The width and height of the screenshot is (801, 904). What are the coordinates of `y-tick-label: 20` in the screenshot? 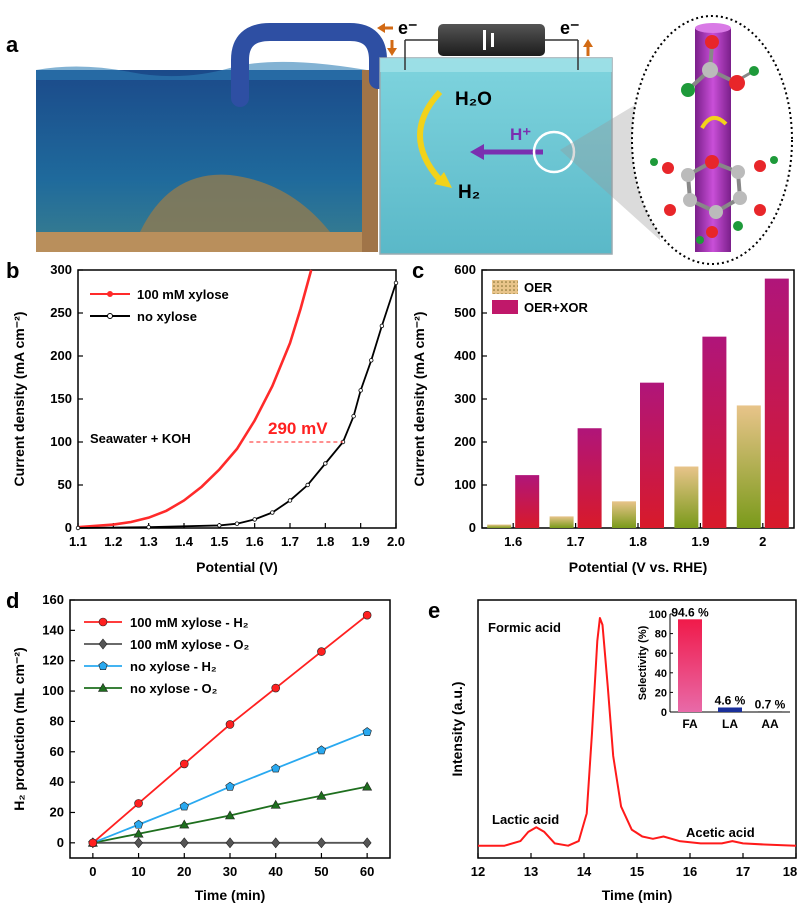 It's located at (57, 811).